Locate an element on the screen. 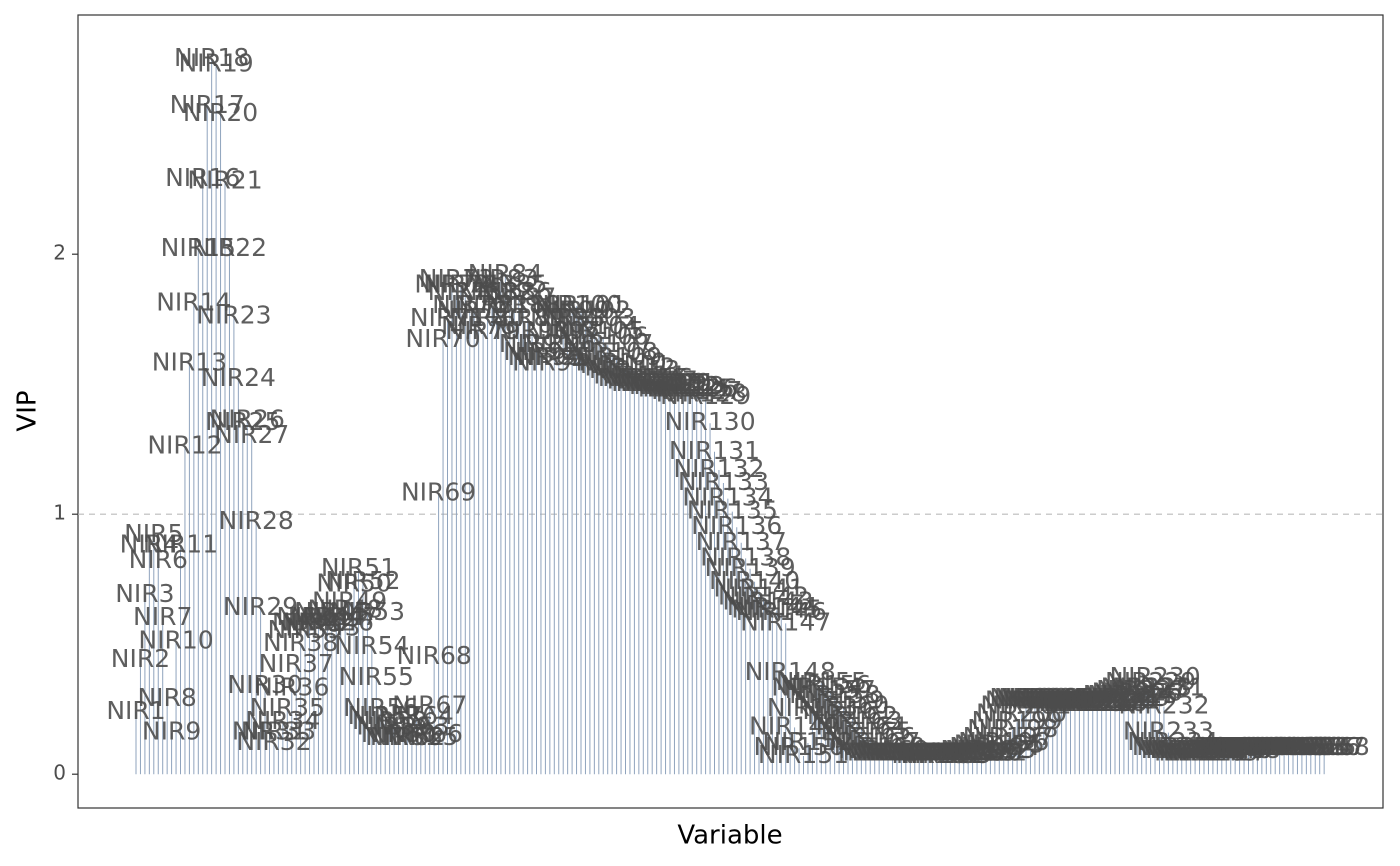 This screenshot has width=1400, height=866. point-label: NIR107 is located at coordinates (607, 343).